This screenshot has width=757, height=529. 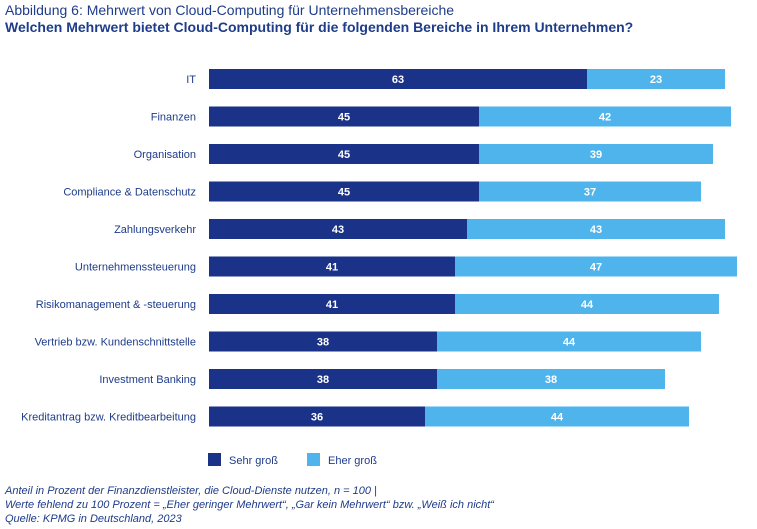 I want to click on data-label-it-series-1: 63, so click(x=398, y=80).